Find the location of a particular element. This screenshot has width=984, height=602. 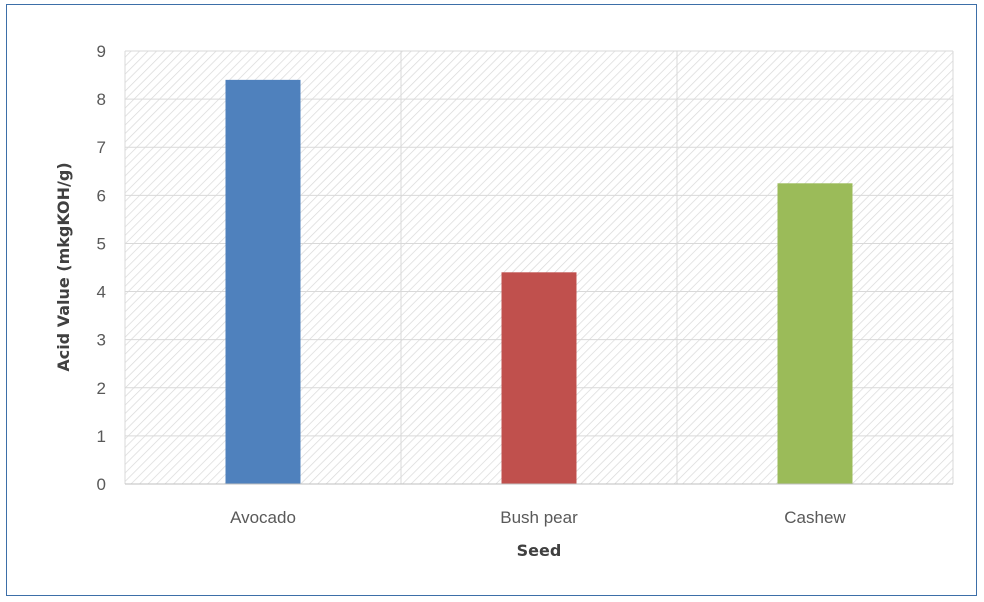

y-tick-label: 7 is located at coordinates (101, 147).